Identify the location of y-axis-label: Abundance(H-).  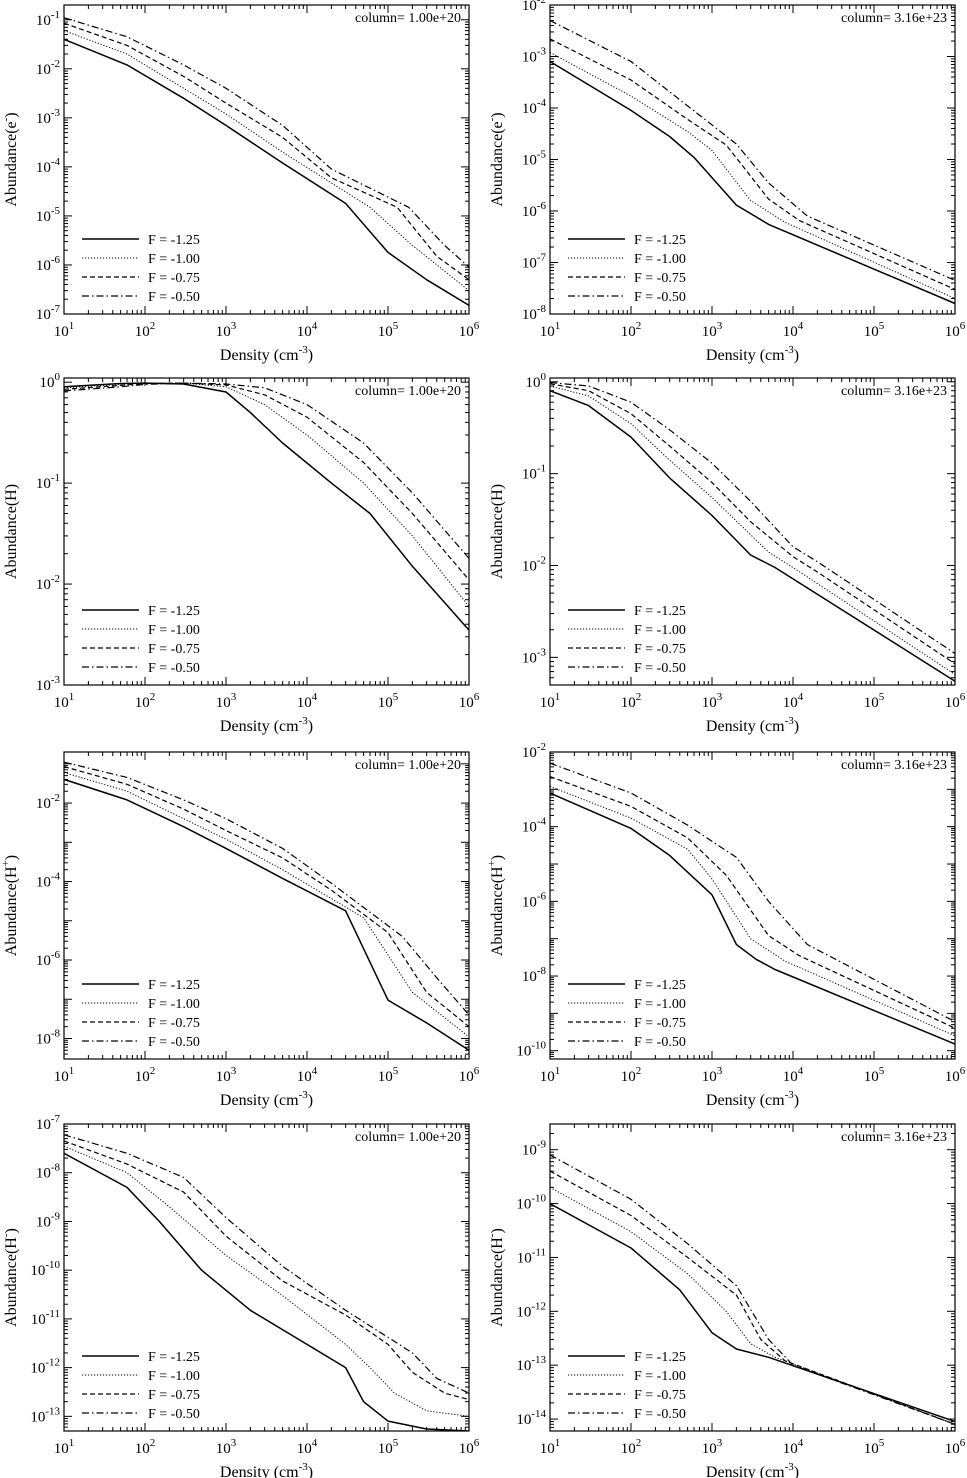
(10, 1277).